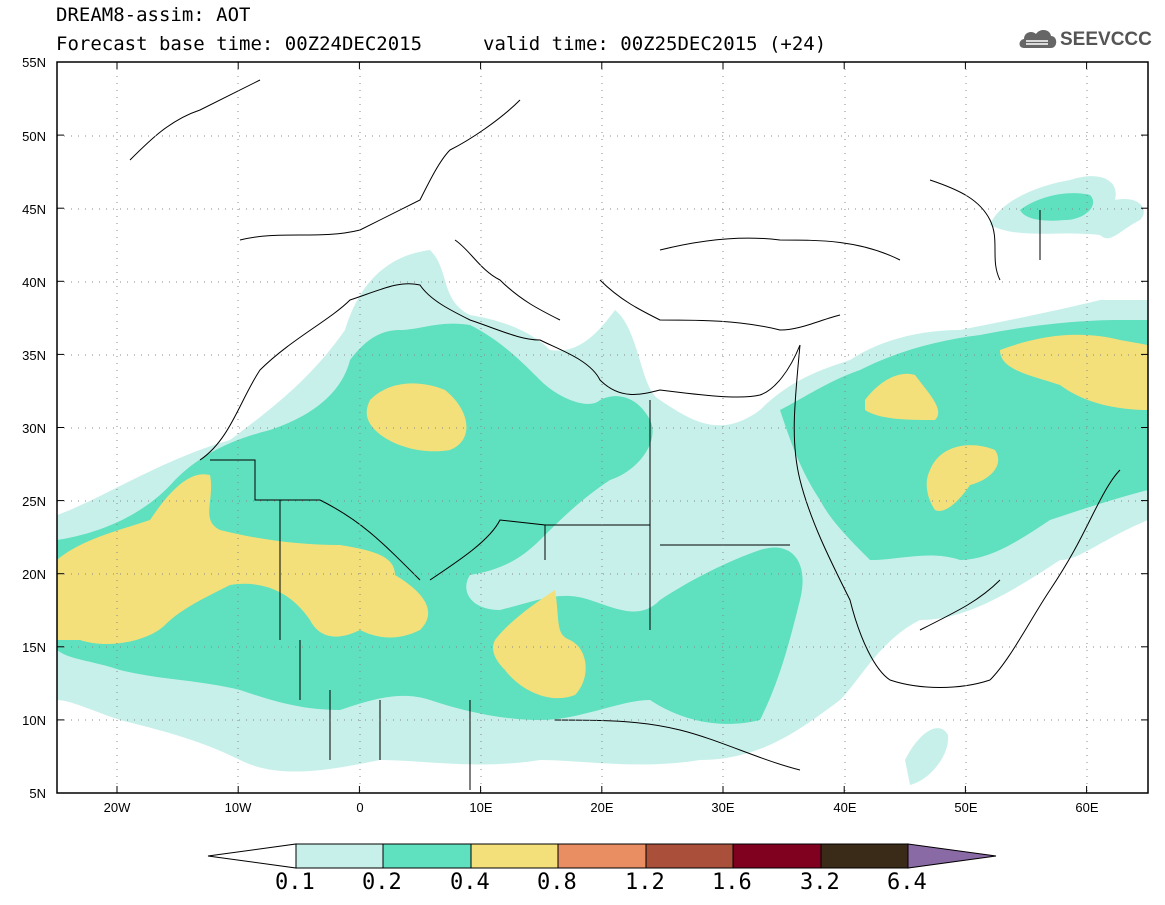 The width and height of the screenshot is (1165, 905). I want to click on lat-label: 10N, so click(34, 720).